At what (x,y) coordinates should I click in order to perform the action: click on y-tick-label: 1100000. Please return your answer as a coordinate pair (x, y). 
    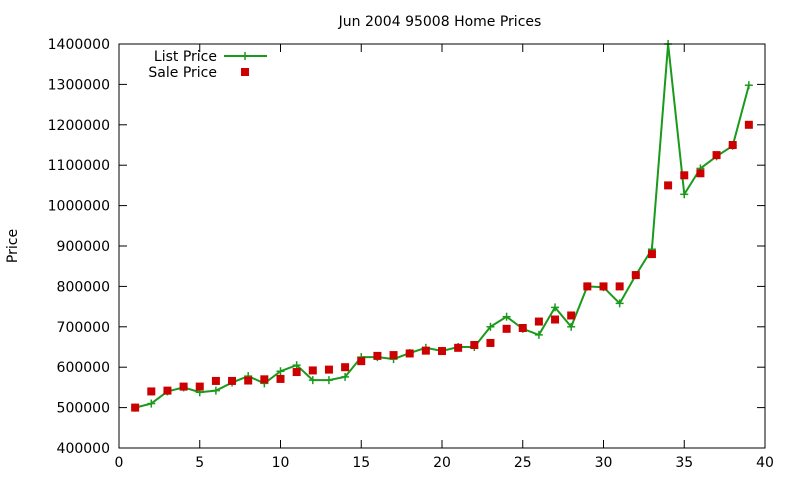
    Looking at the image, I should click on (79, 166).